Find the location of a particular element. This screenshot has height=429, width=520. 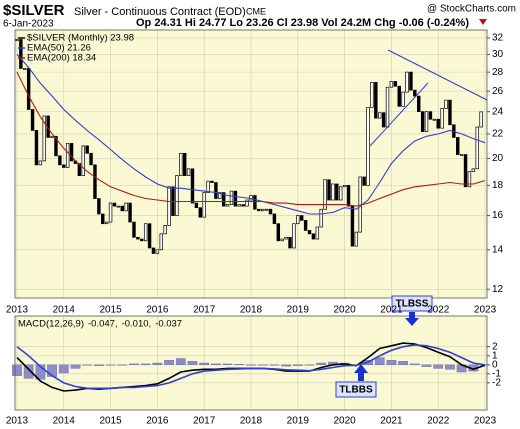

y-tick-label: 0 is located at coordinates (495, 364).